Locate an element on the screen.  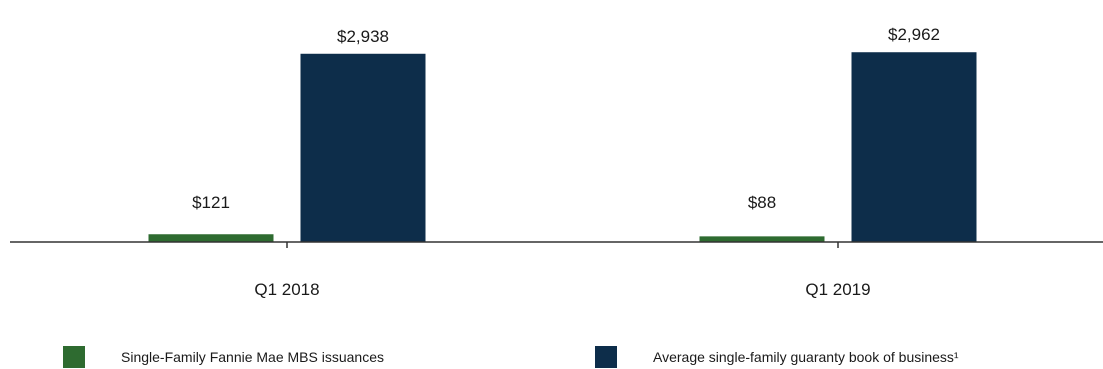
x-tick-label-0: Q1 2018 is located at coordinates (286, 289).